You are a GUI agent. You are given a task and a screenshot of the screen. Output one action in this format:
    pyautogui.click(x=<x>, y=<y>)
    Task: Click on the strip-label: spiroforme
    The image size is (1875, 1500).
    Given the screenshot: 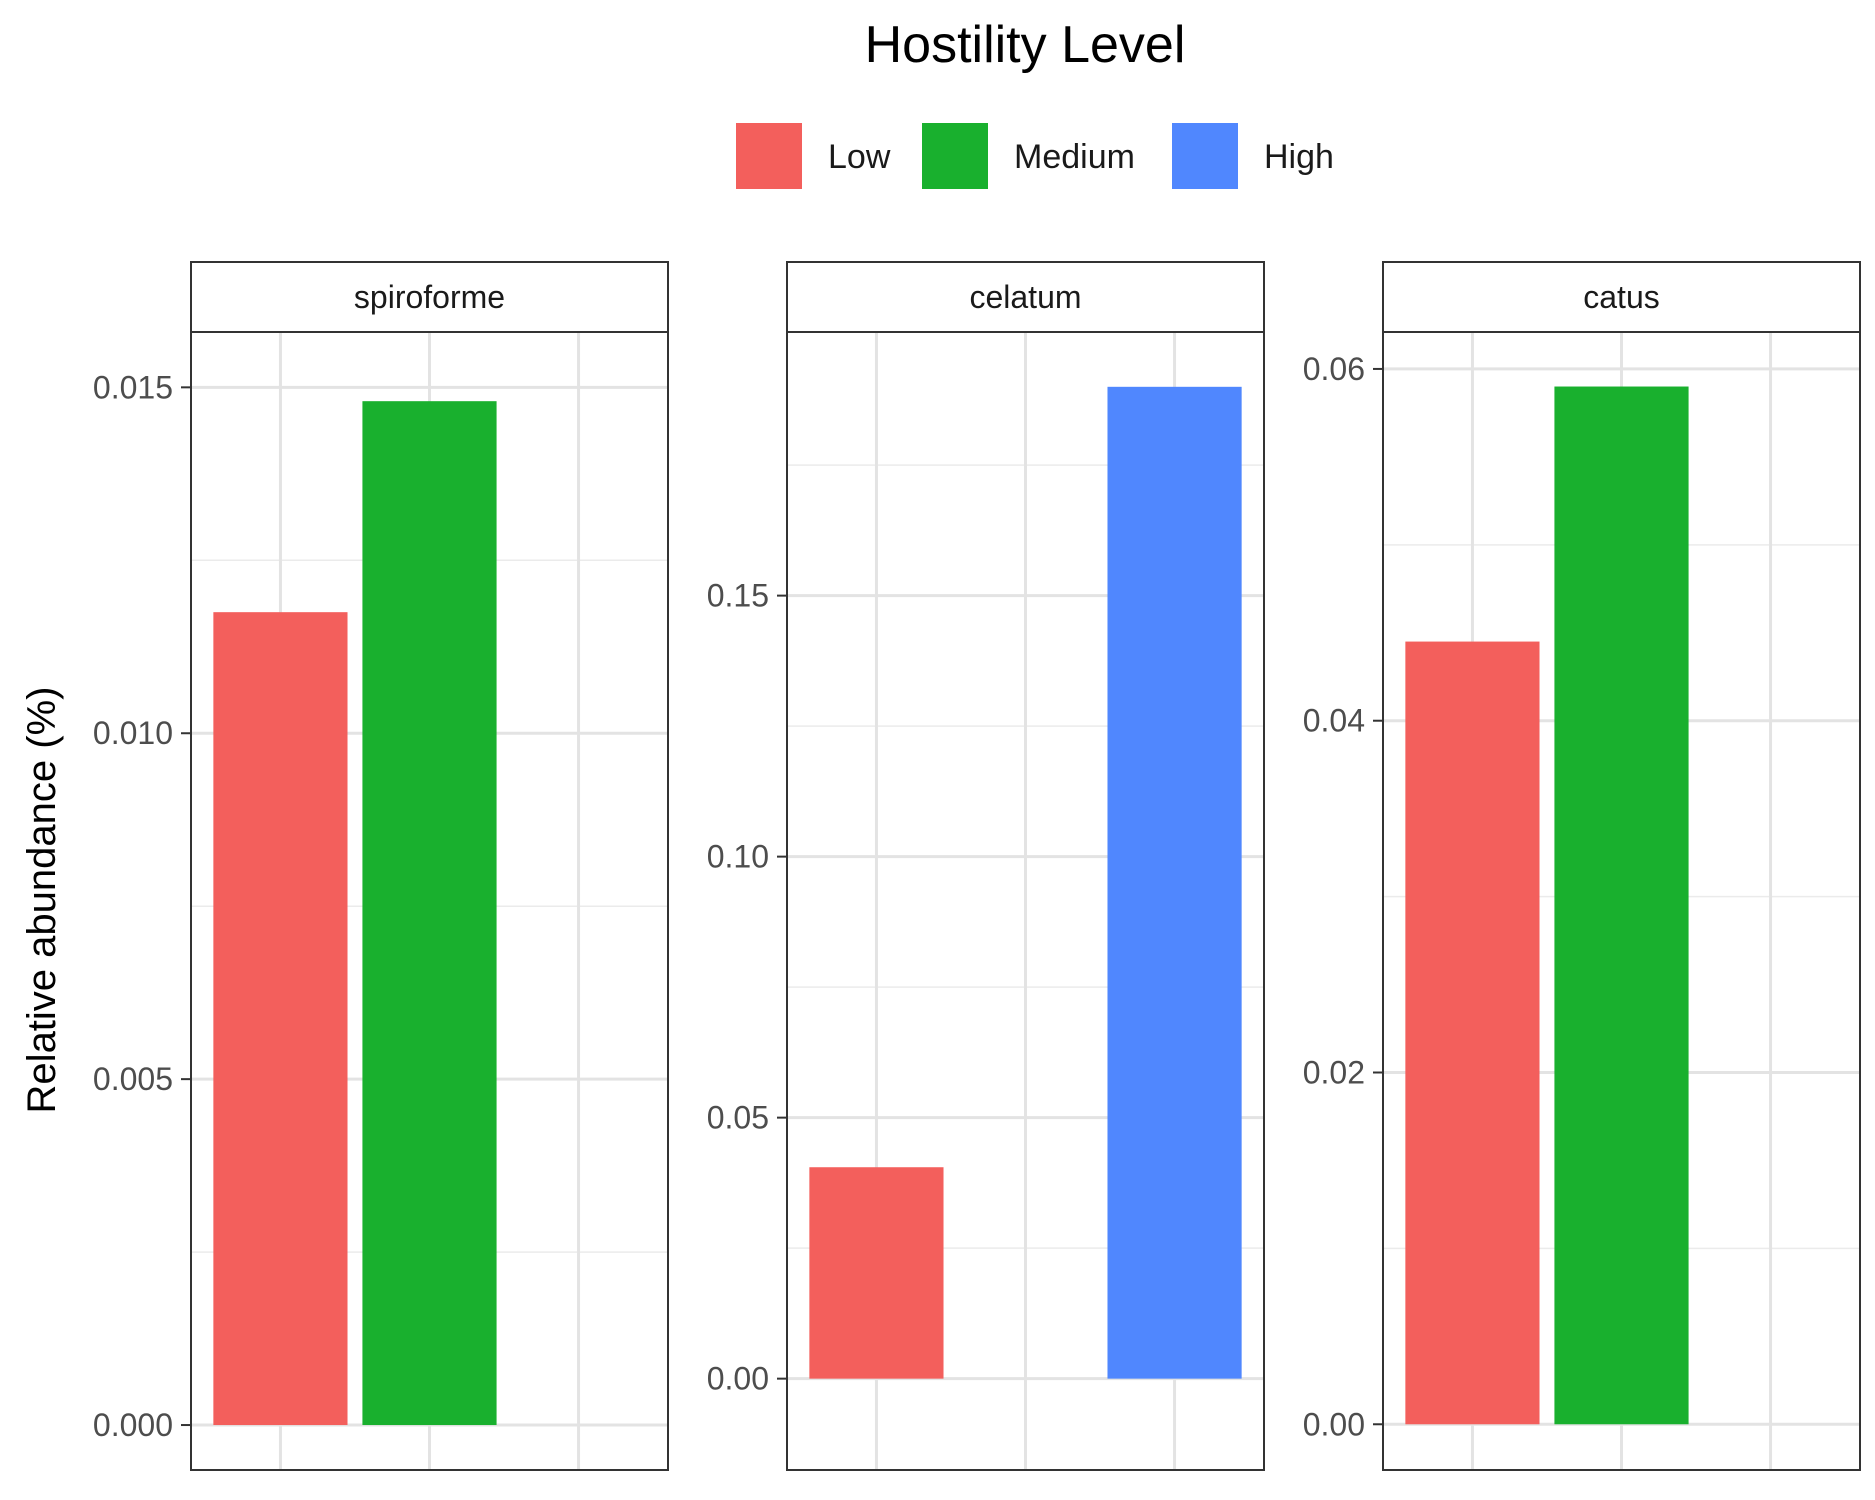 What is the action you would take?
    pyautogui.click(x=429, y=297)
    